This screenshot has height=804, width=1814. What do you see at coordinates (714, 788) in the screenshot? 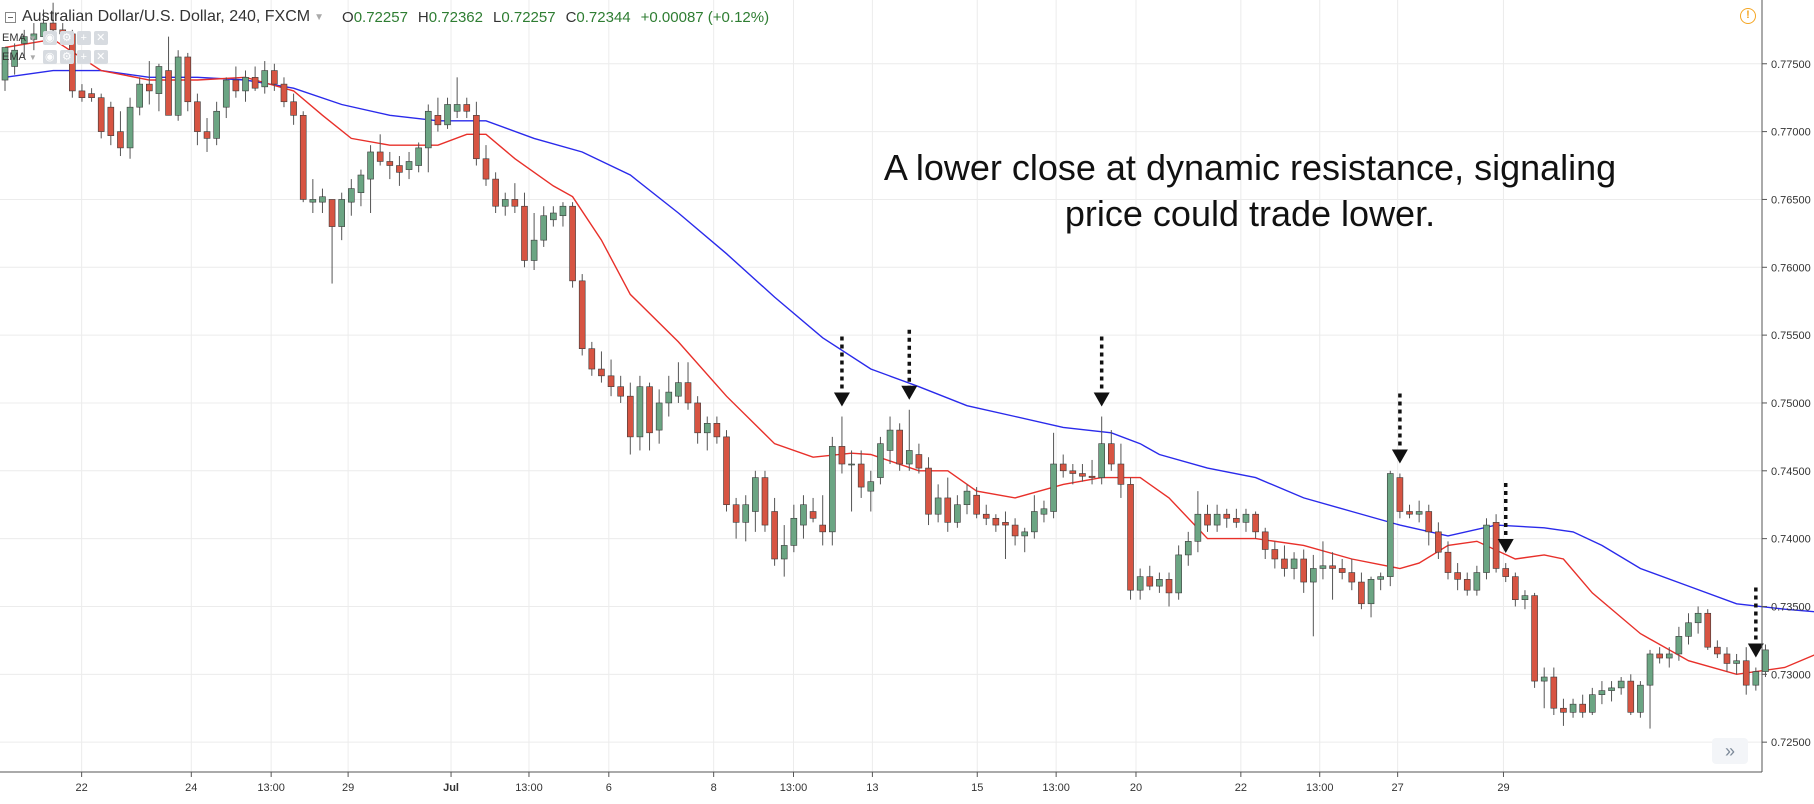
I see `x-tick-label: 8` at bounding box center [714, 788].